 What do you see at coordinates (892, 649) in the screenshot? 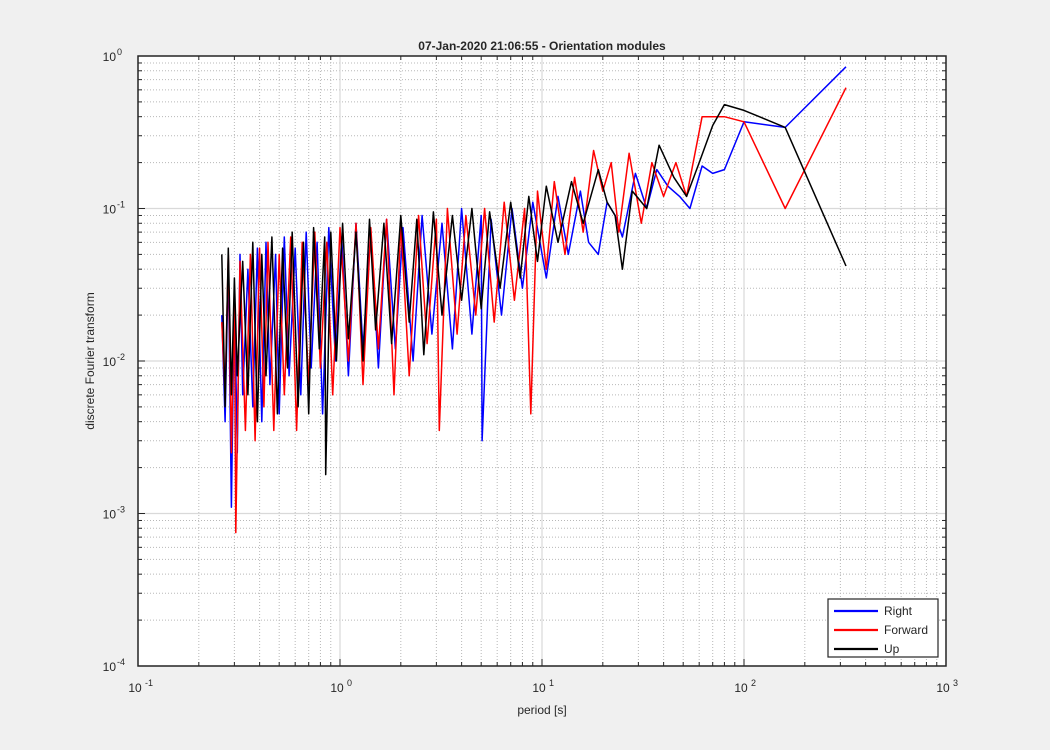
I see `legend-label-up: Up` at bounding box center [892, 649].